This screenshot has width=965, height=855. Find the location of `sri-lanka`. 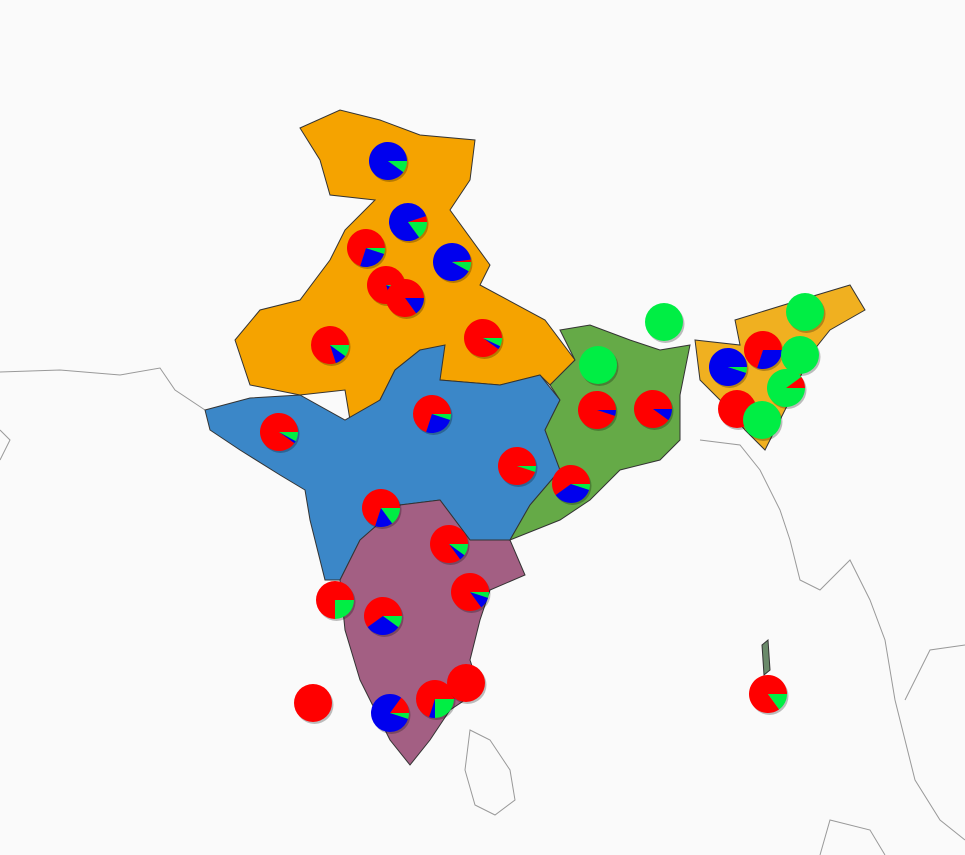

sri-lanka is located at coordinates (490, 772).